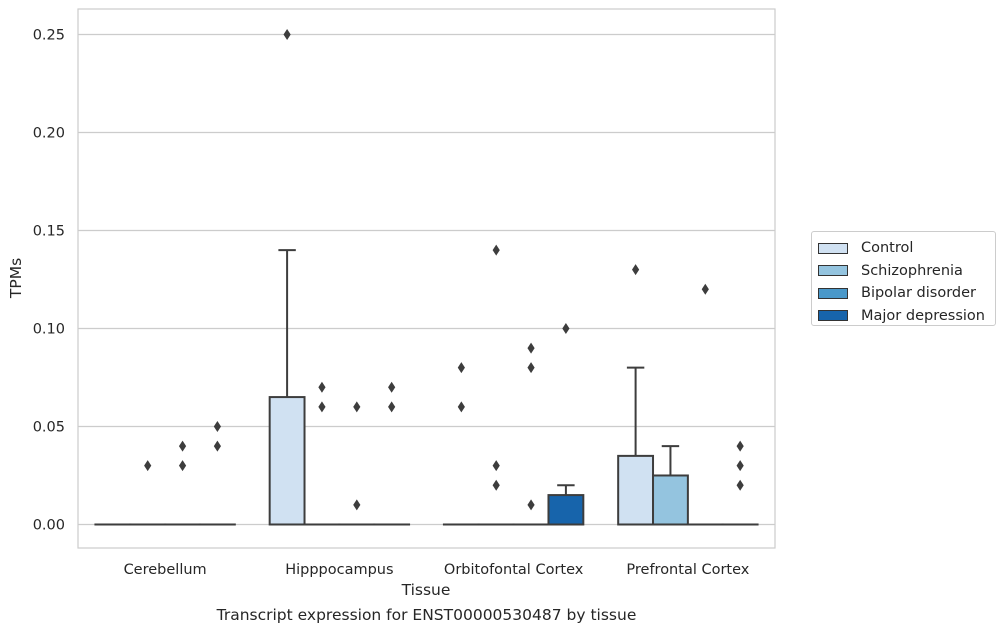 This screenshot has width=1007, height=634. What do you see at coordinates (49, 525) in the screenshot?
I see `y-tick-label: 0.00` at bounding box center [49, 525].